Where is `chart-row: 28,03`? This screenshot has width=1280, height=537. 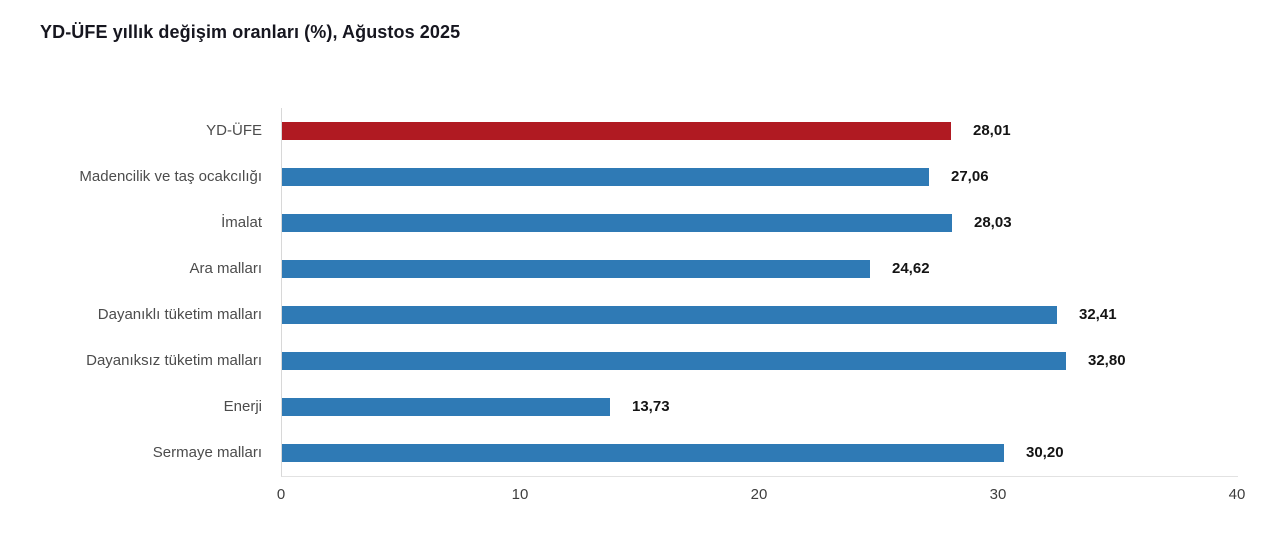 chart-row: 28,03 is located at coordinates (760, 223).